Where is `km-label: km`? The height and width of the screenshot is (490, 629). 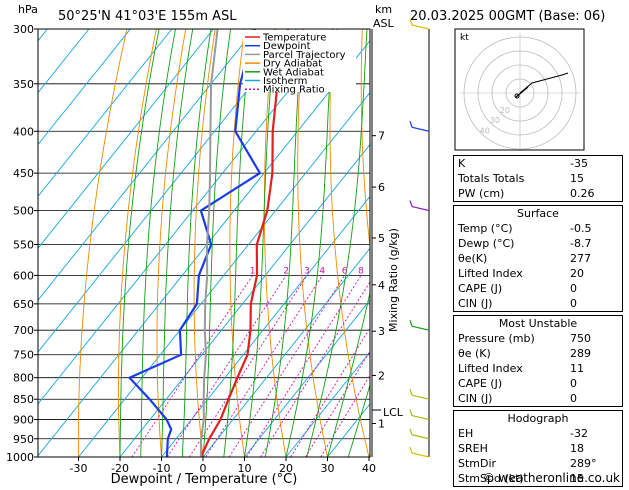 km-label: km is located at coordinates (383, 9).